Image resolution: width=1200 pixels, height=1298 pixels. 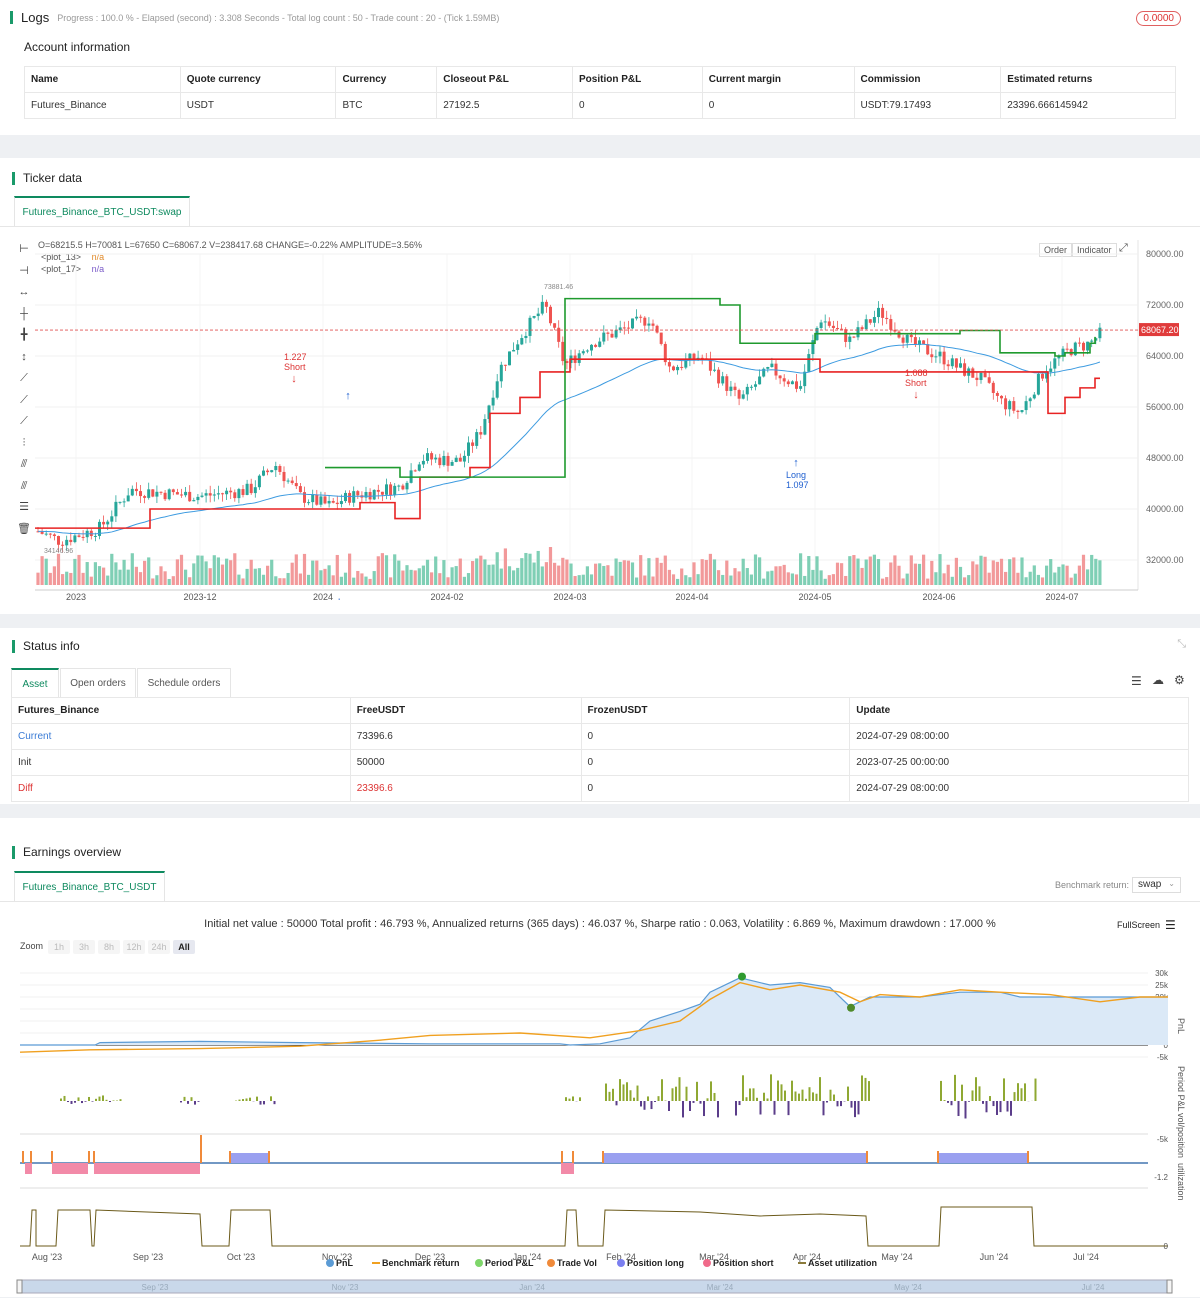 What do you see at coordinates (1170, 925) in the screenshot?
I see `menu-icon: ☰` at bounding box center [1170, 925].